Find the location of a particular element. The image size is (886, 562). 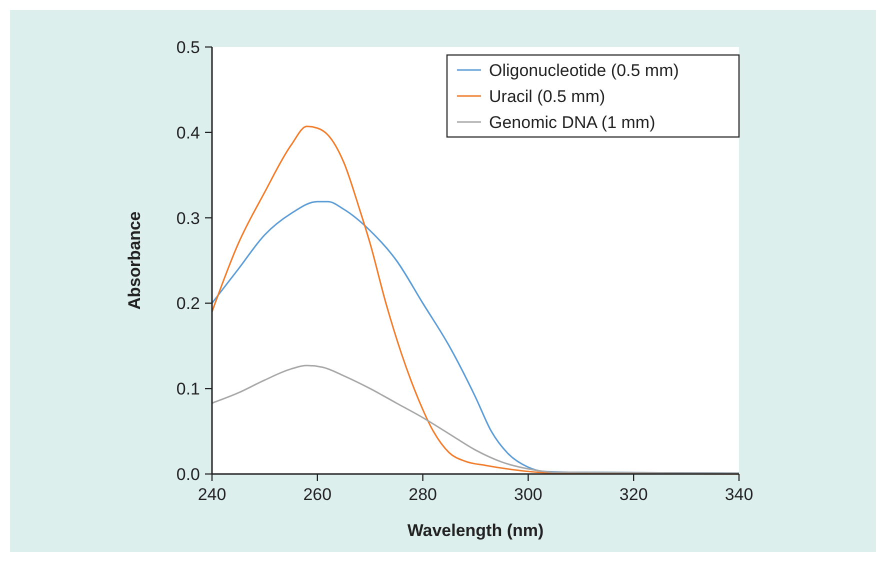

x-tick-label: 260 is located at coordinates (317, 494).